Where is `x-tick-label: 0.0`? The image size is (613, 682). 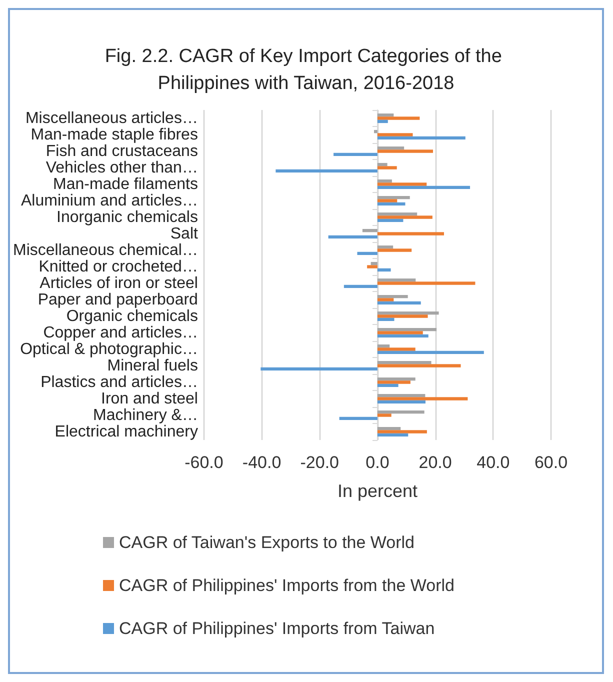
x-tick-label: 0.0 is located at coordinates (378, 462).